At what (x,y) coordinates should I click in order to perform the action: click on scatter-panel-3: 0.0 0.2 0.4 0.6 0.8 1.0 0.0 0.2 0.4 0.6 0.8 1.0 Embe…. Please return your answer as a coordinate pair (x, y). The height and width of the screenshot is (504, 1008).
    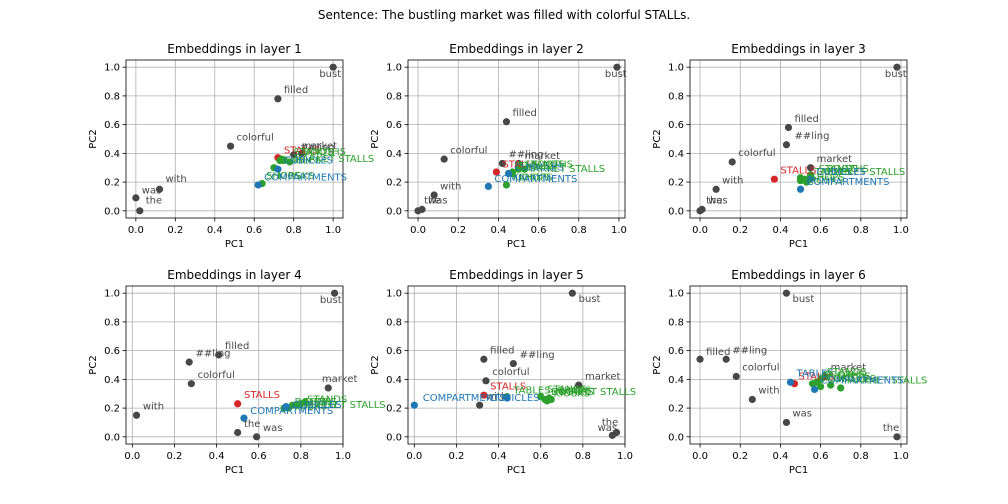
    Looking at the image, I should click on (780, 146).